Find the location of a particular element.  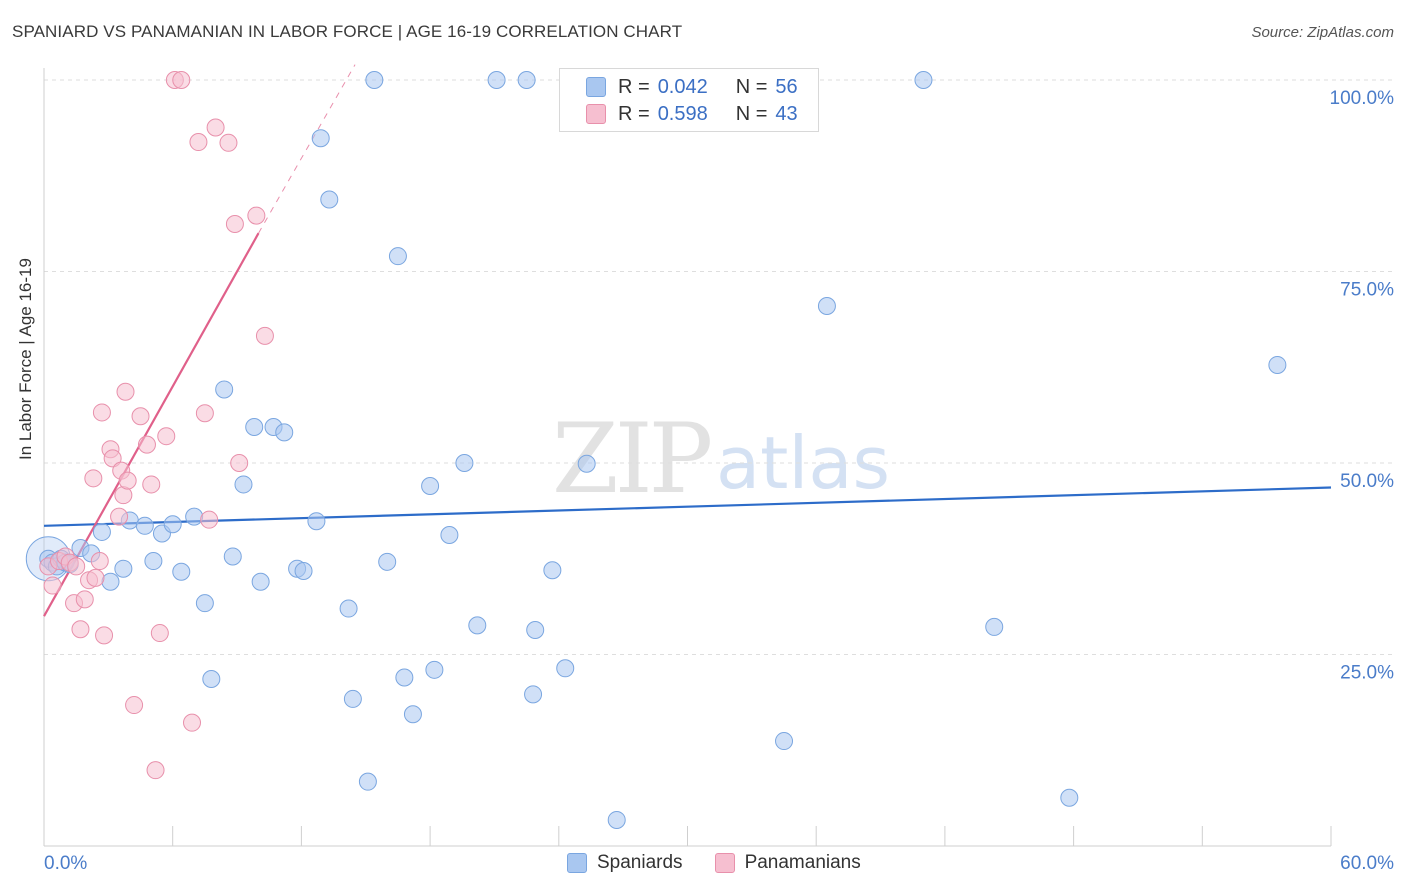

legend-r-value: 0.042 is located at coordinates (682, 86).